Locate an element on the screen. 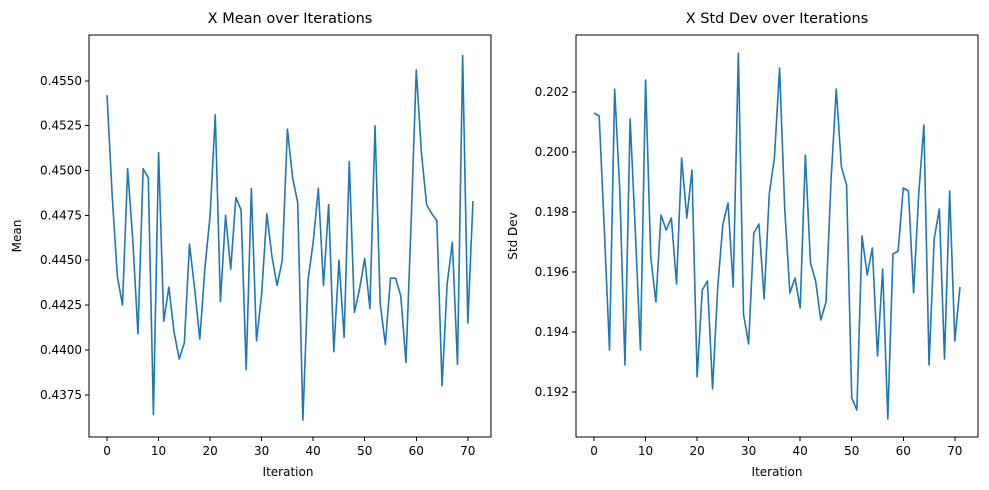 This screenshot has height=490, width=989. mean-y-tick-label: 0.4400 is located at coordinates (61, 350).